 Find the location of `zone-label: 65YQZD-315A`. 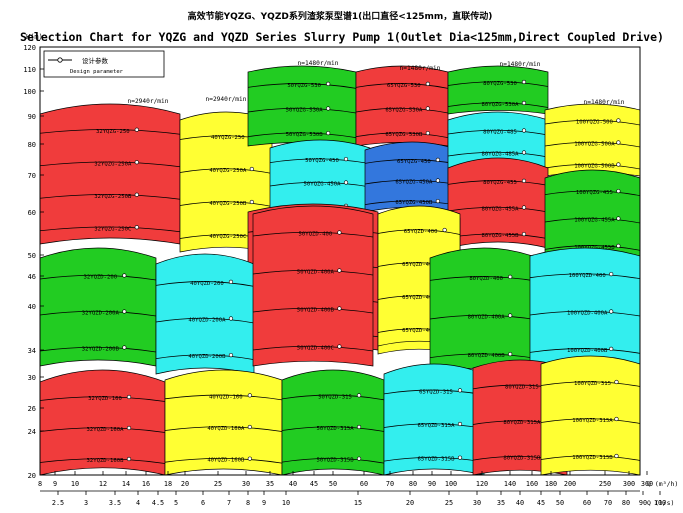

zone-label: 65YQZD-315A is located at coordinates (436, 426).